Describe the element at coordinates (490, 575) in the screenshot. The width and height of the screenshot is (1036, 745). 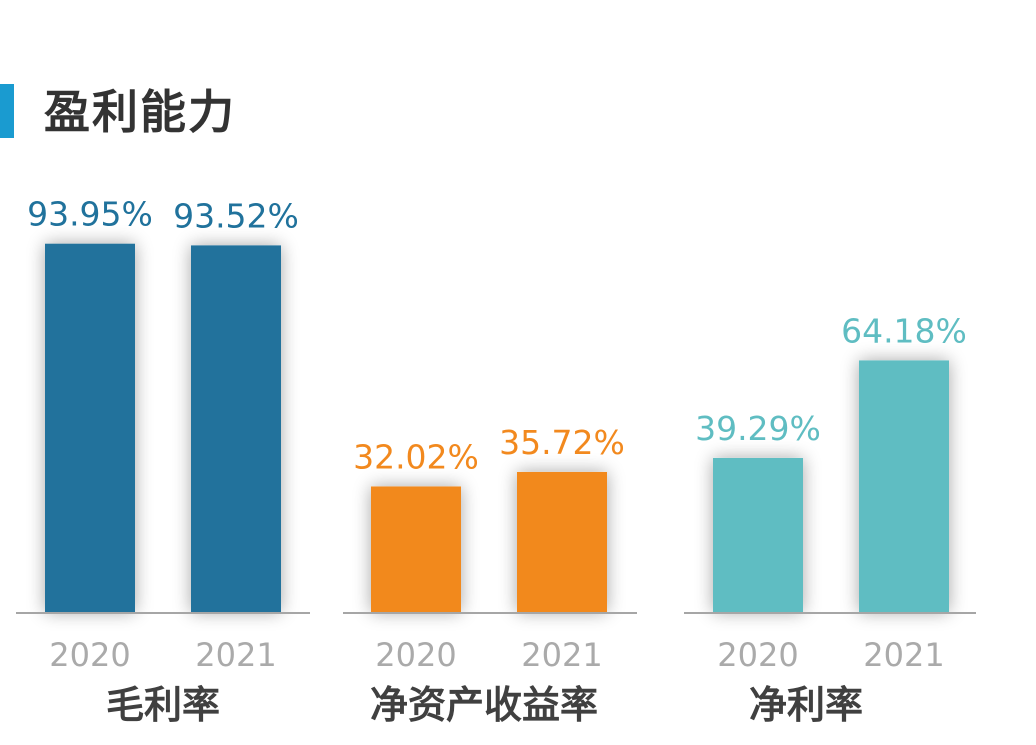
I see `bar-group: 32.02% 2020 35.72% 2021 净资产收益率` at that location.